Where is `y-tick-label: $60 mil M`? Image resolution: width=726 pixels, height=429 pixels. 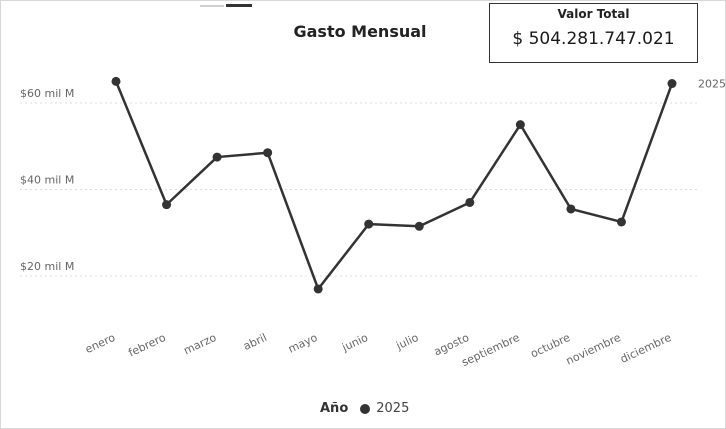 y-tick-label: $60 mil M is located at coordinates (47, 93).